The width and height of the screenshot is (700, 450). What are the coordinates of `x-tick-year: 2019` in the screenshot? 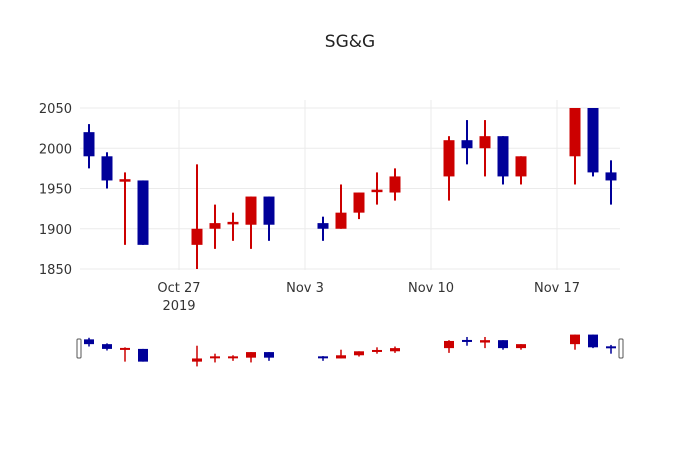 It's located at (178, 306).